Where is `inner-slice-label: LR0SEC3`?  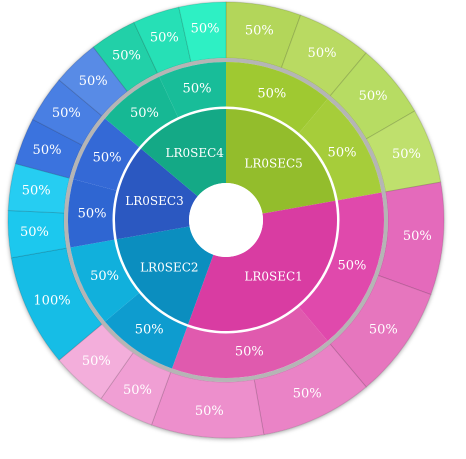 inner-slice-label: LR0SEC3 is located at coordinates (154, 201).